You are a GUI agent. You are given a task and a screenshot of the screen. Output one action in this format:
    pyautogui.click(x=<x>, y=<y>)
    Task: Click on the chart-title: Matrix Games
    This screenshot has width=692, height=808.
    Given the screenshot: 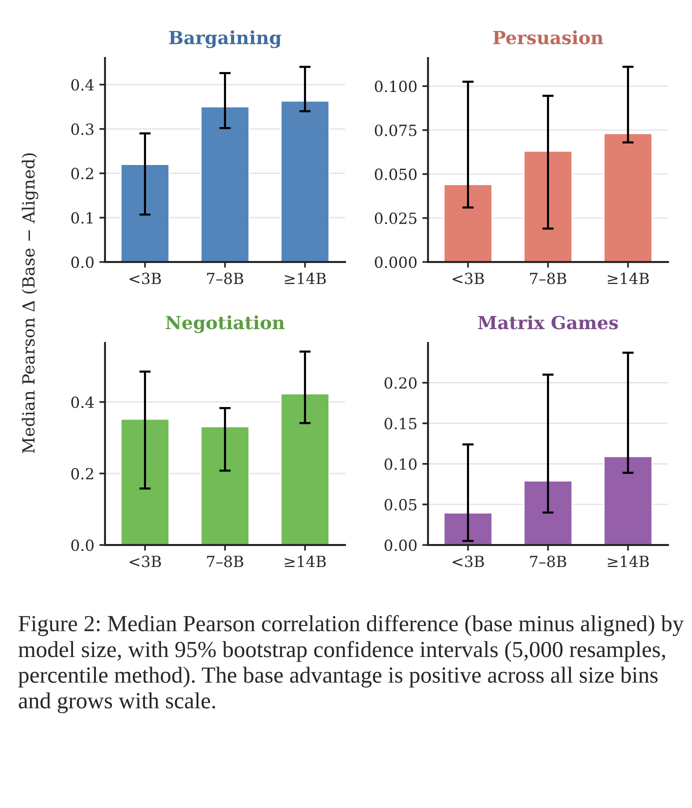 What is the action you would take?
    pyautogui.click(x=548, y=322)
    